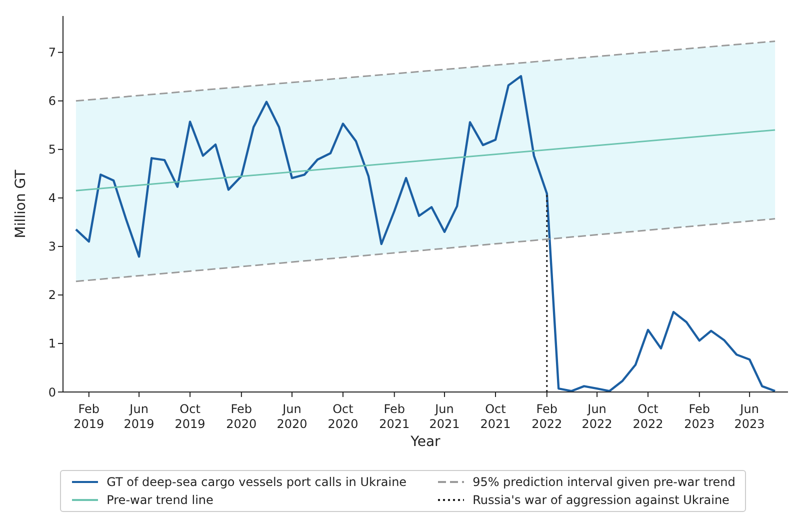 This screenshot has width=798, height=526. I want to click on x-tick-label: Feb 2021, so click(394, 416).